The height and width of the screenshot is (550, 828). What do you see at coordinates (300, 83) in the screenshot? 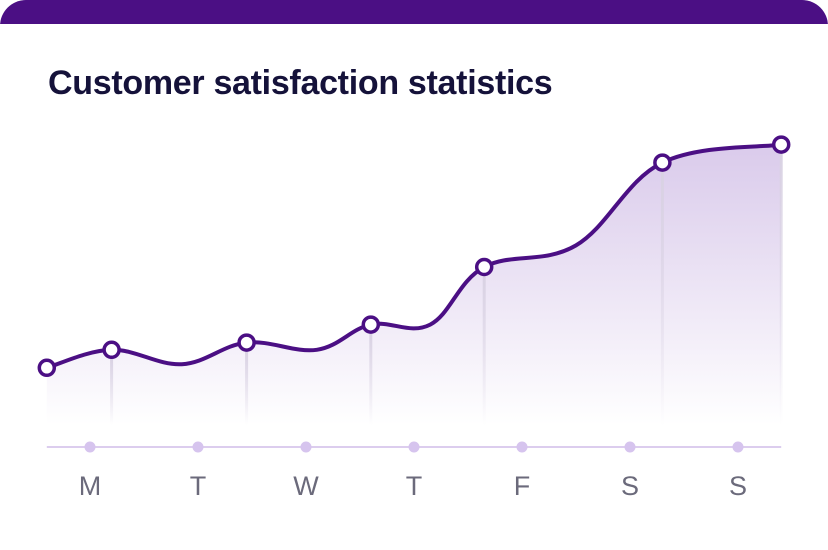
I see `chart-title: Customer satisfaction statistics` at bounding box center [300, 83].